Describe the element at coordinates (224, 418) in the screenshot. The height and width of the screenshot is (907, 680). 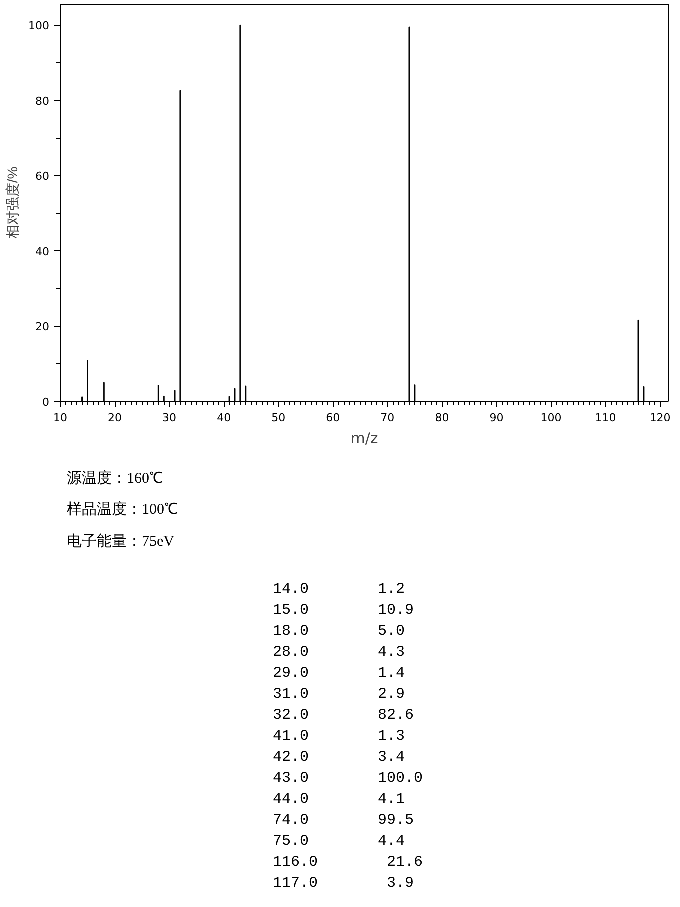
I see `x-tick-label: 40` at that location.